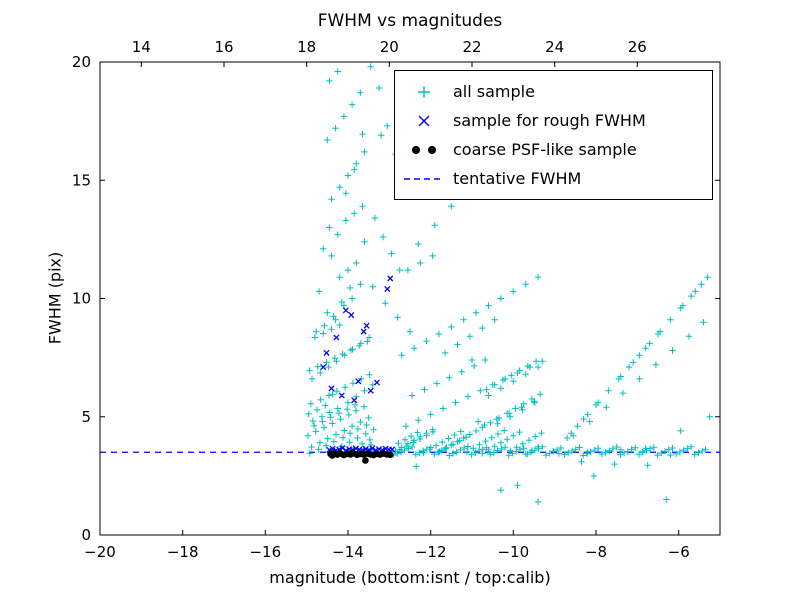  Describe the element at coordinates (424, 92) in the screenshot. I see `plus-marker-icon` at that location.